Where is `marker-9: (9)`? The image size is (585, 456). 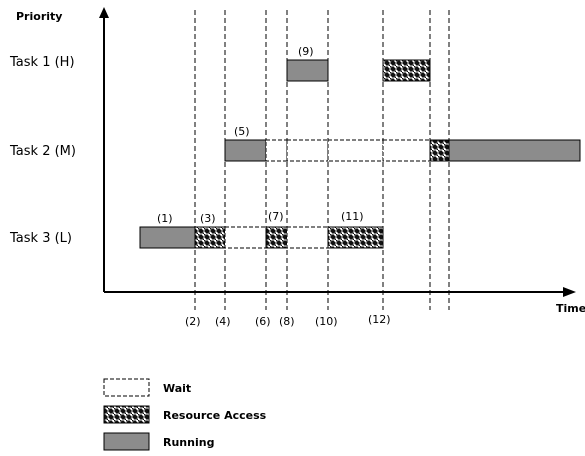
marker-9: (9) is located at coordinates (306, 51).